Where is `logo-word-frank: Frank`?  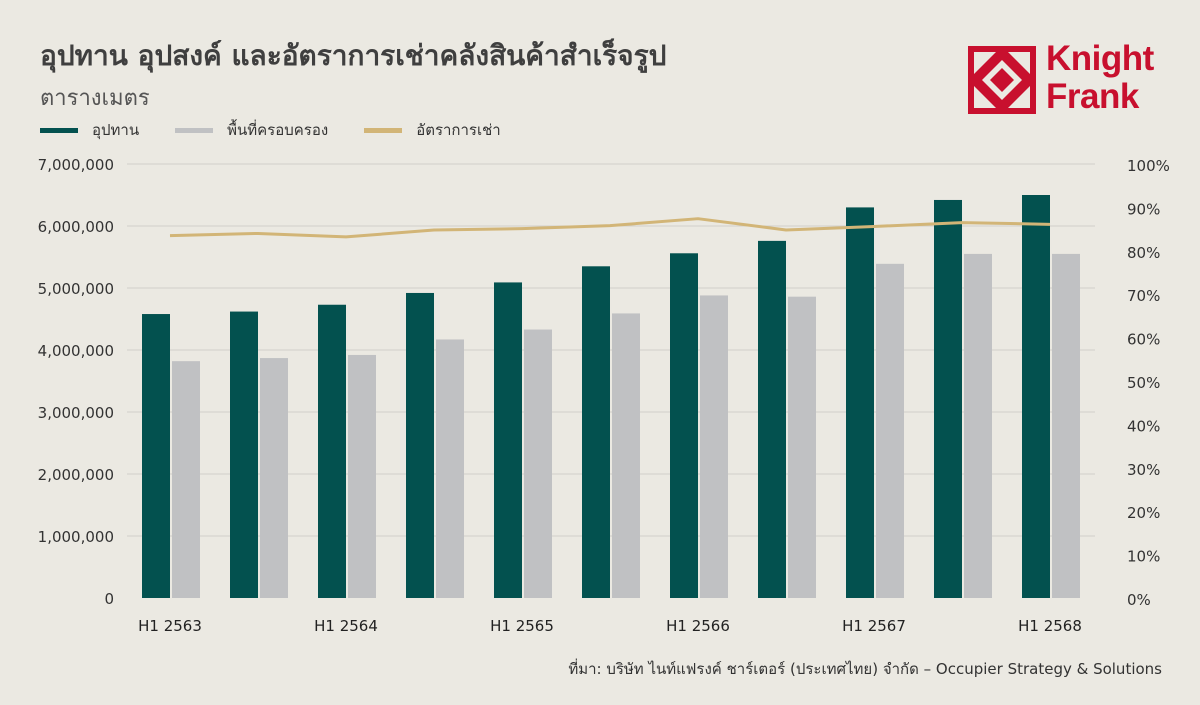
logo-word-frank: Frank is located at coordinates (1092, 96).